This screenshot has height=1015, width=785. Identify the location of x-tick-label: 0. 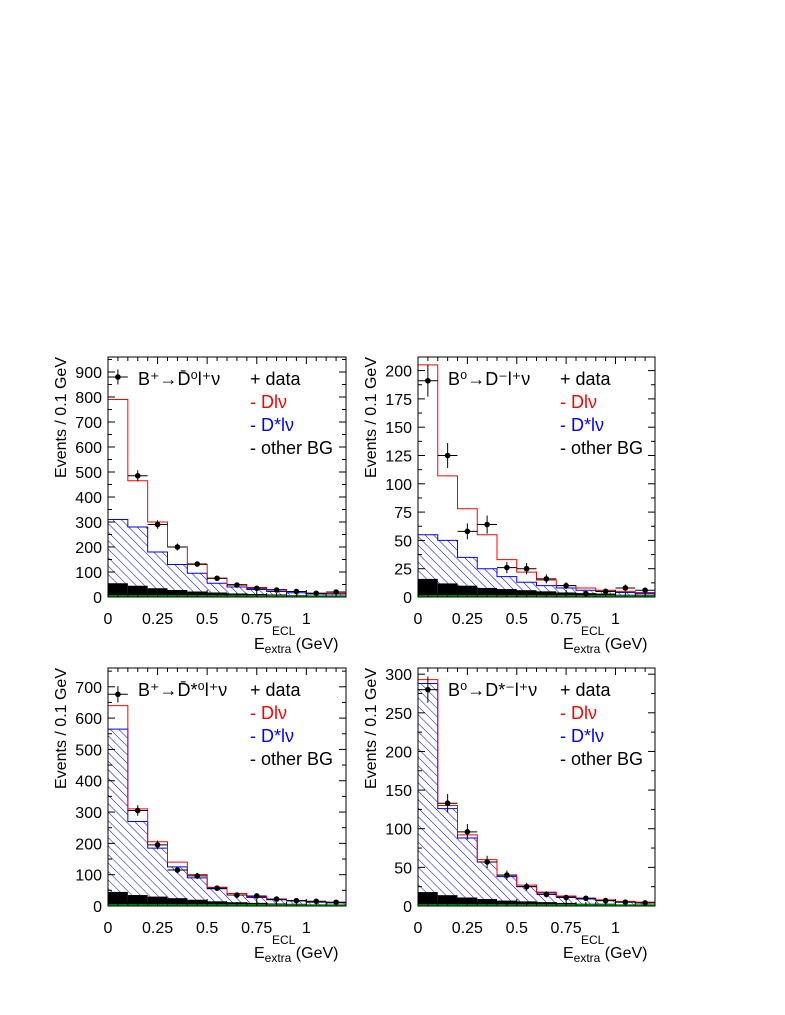
(418, 928).